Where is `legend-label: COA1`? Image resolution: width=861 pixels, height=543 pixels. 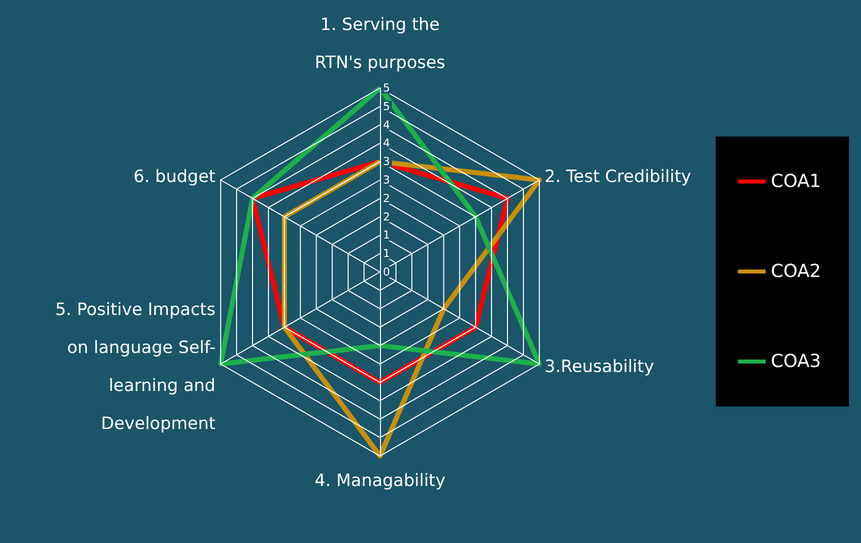 legend-label: COA1 is located at coordinates (795, 181).